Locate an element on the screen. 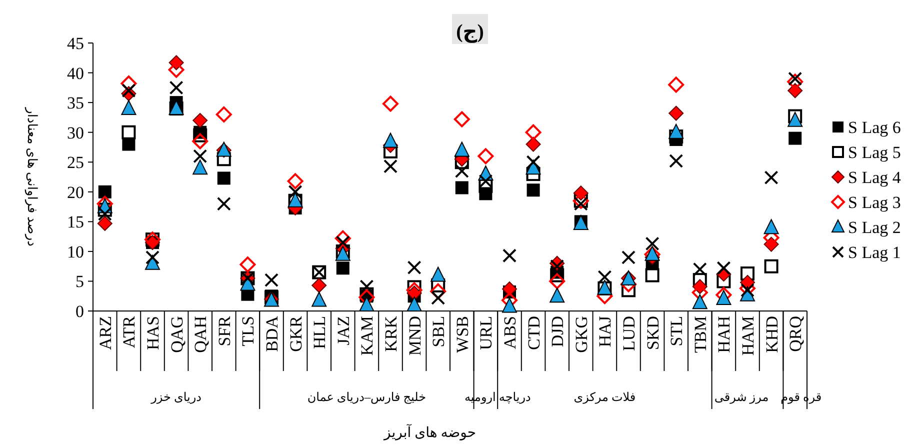 Image resolution: width=905 pixels, height=445 pixels. x-tick-label: TLS is located at coordinates (248, 331).